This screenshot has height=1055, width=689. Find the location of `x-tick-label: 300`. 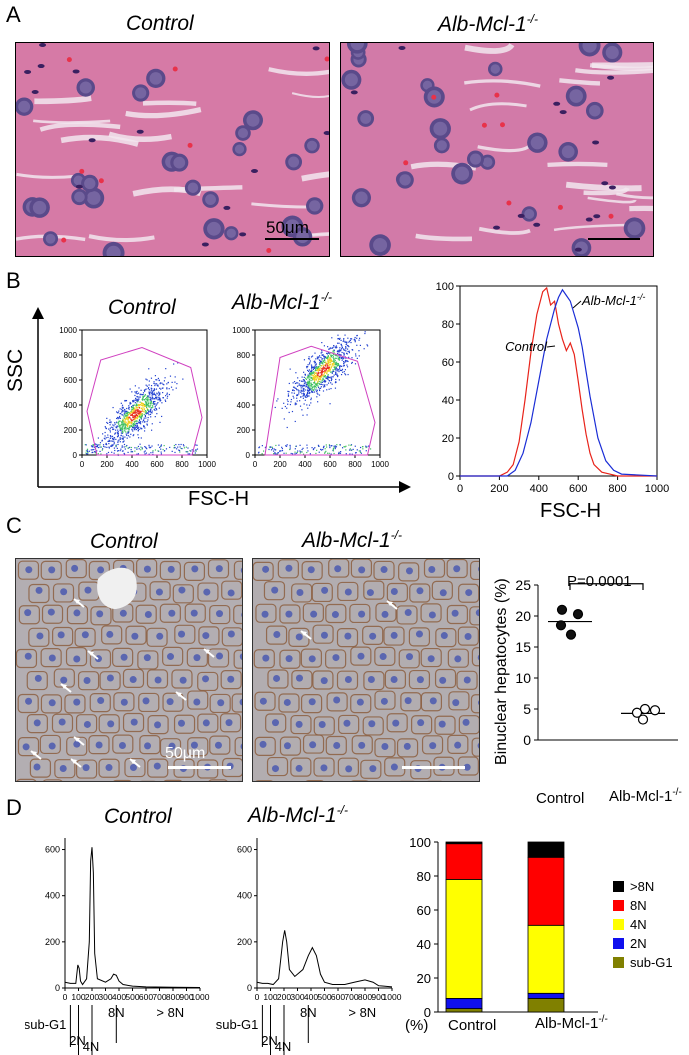

x-tick-label: 300 is located at coordinates (105, 997).